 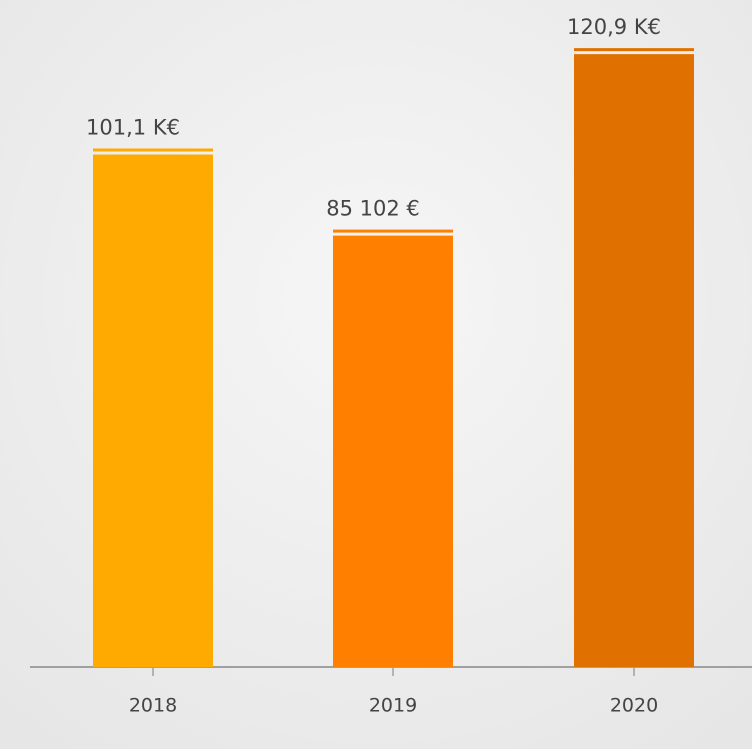 I want to click on x-tick-label: 2018, so click(x=153, y=706).